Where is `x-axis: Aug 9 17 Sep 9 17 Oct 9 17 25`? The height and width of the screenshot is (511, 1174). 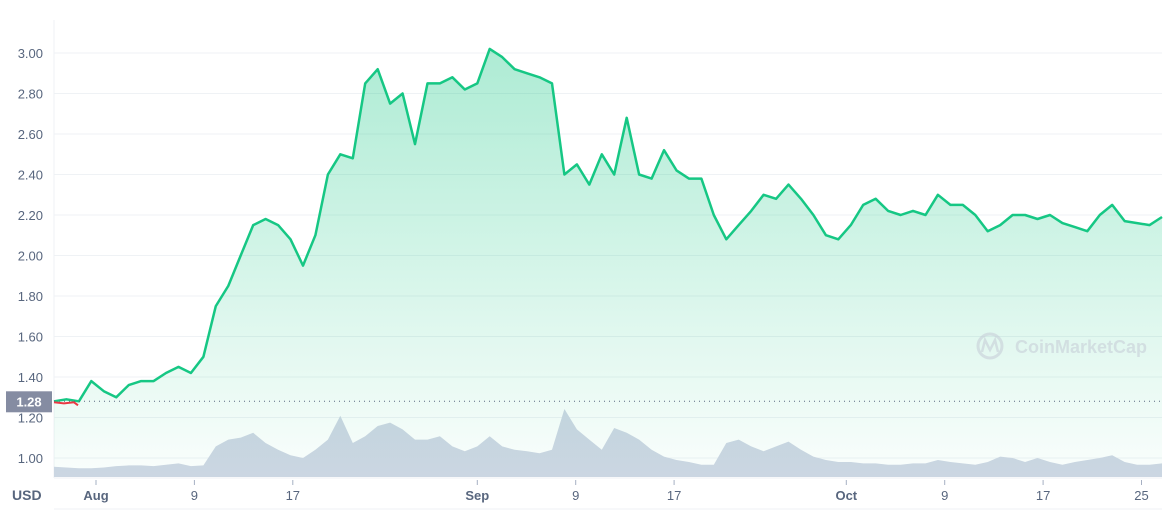
x-axis: Aug 9 17 Sep 9 17 Oct 9 17 25 is located at coordinates (616, 491).